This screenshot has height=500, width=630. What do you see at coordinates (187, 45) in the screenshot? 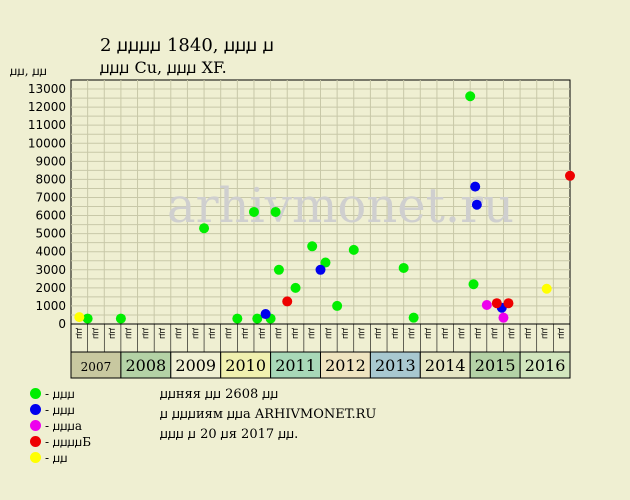
I see `chart-title-line1: 2 ꙡꙡꙡꙡ 1840, ꙡꙡꙡ ꙡ` at bounding box center [187, 45].